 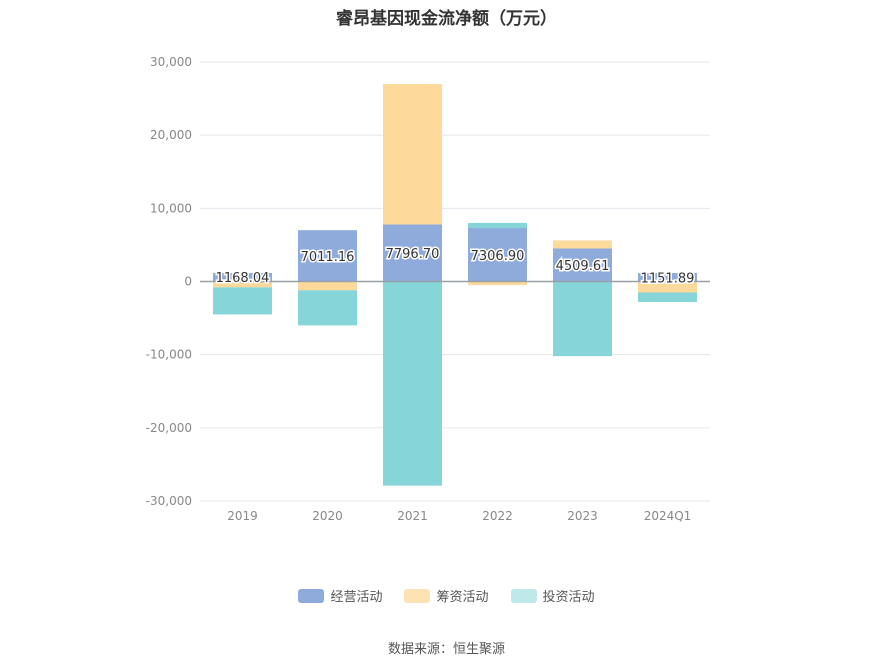 I want to click on legend-item-operating: 经营活动, so click(x=340, y=595).